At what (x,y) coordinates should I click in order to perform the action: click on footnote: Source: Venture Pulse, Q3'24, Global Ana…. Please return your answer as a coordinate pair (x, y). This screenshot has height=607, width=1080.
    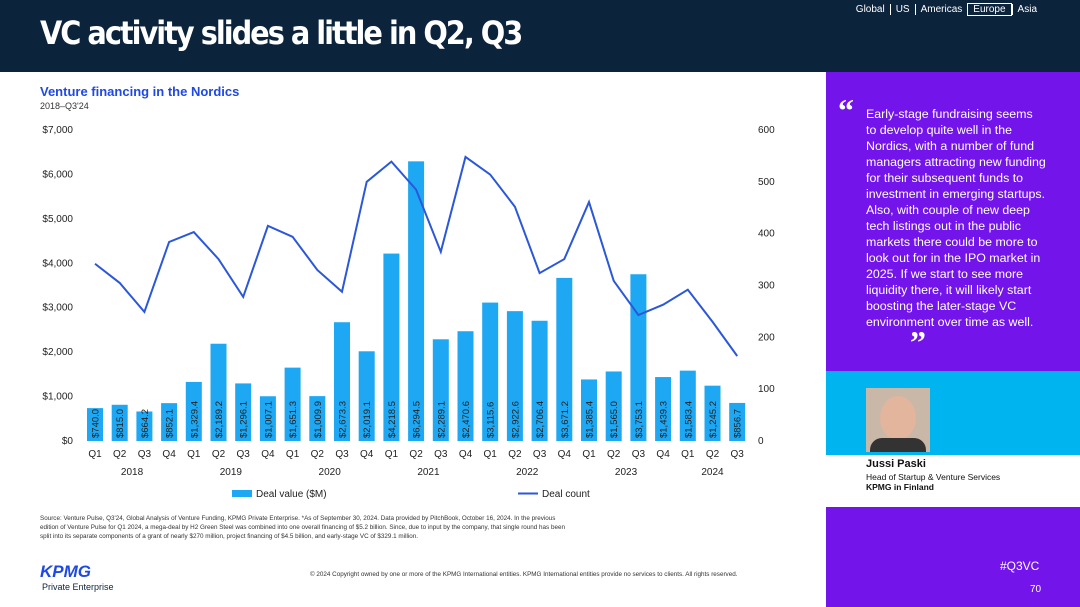
    Looking at the image, I should click on (302, 527).